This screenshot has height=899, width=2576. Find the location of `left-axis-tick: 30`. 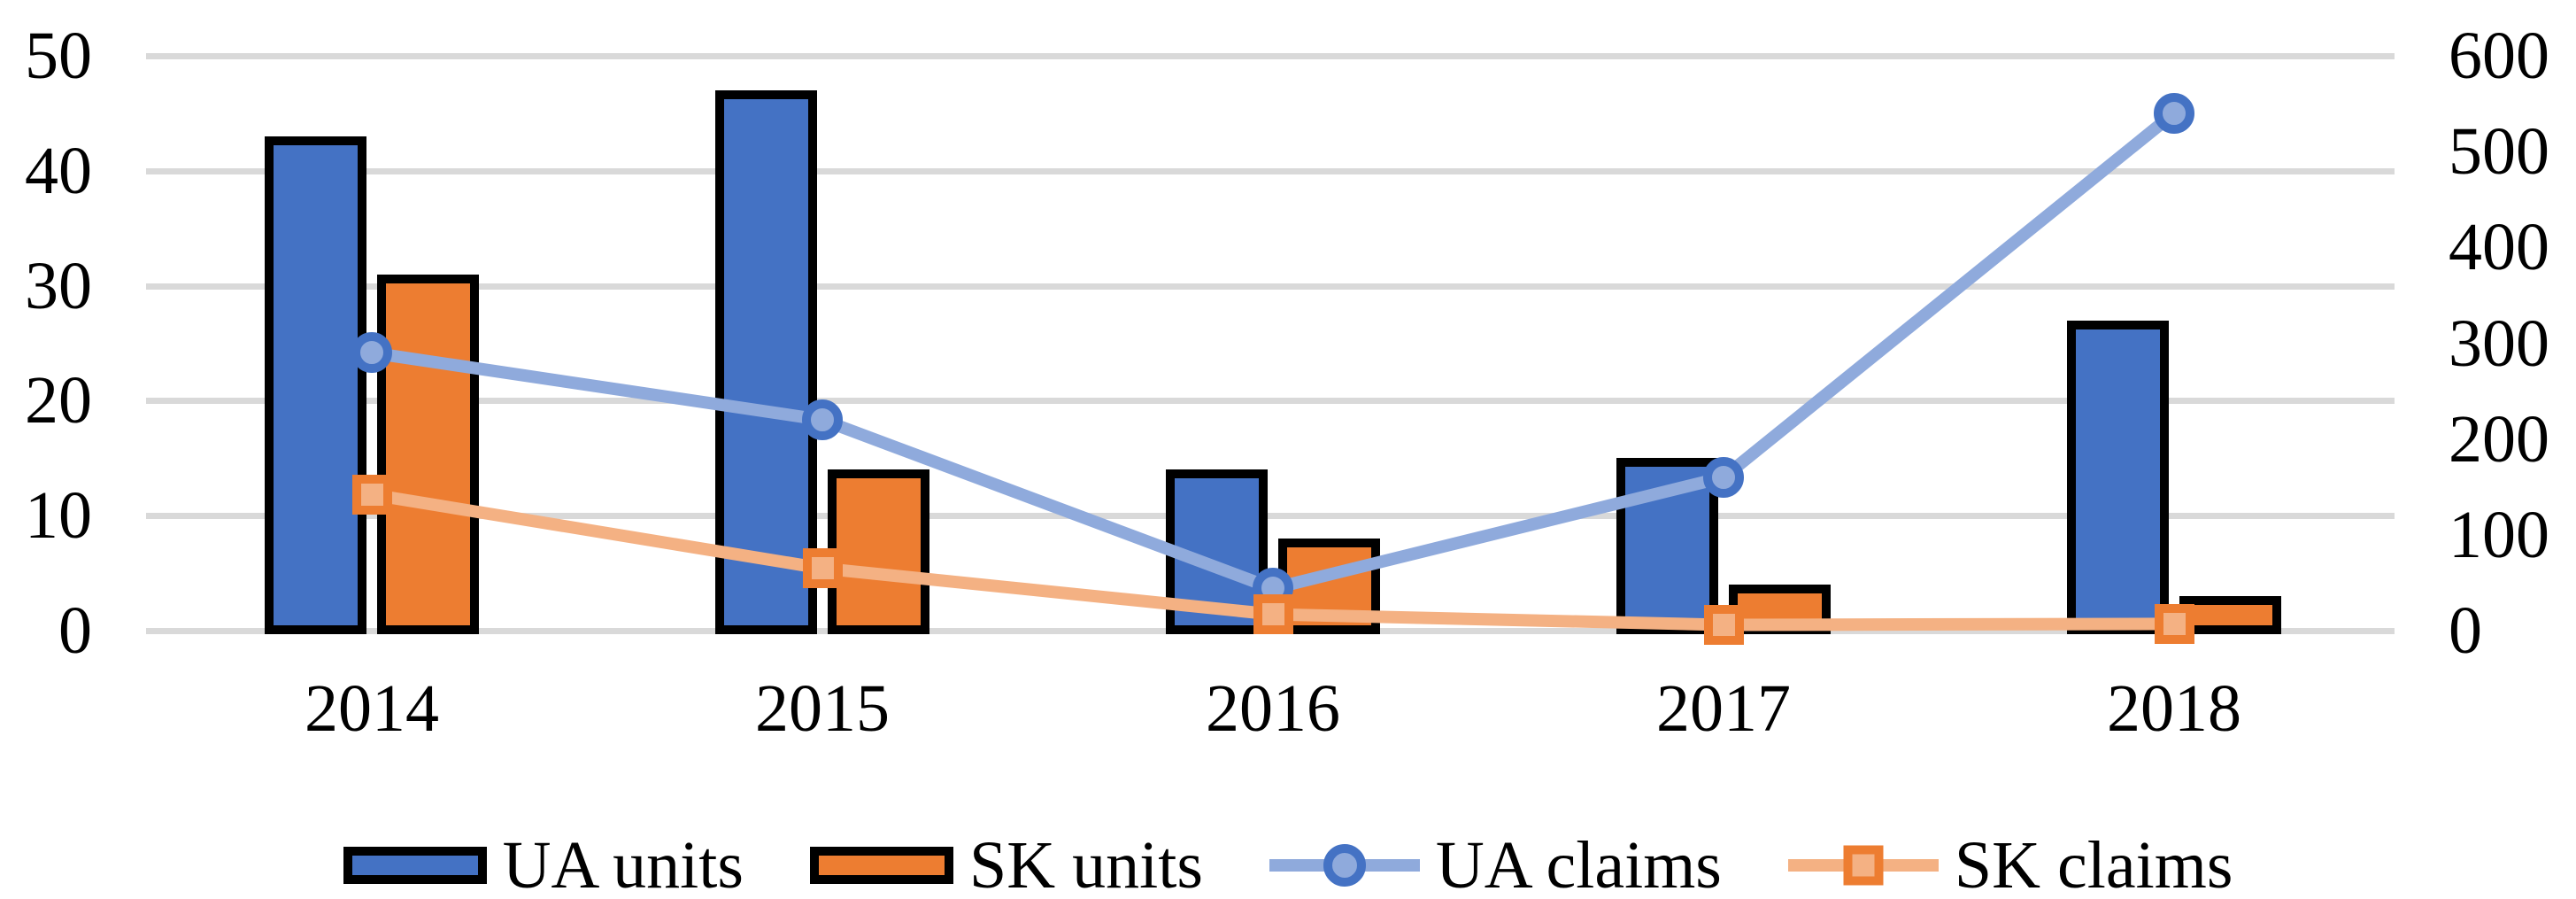

left-axis-tick: 30 is located at coordinates (58, 285).